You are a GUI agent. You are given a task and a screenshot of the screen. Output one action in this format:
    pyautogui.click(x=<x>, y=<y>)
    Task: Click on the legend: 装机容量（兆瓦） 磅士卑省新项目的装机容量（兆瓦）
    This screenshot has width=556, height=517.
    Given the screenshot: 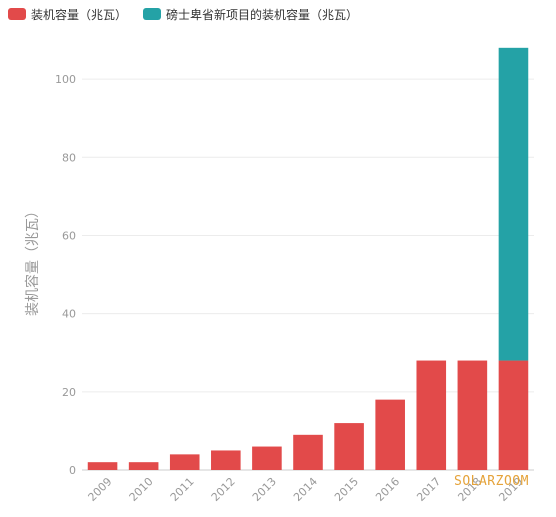 What is the action you would take?
    pyautogui.click(x=191, y=14)
    